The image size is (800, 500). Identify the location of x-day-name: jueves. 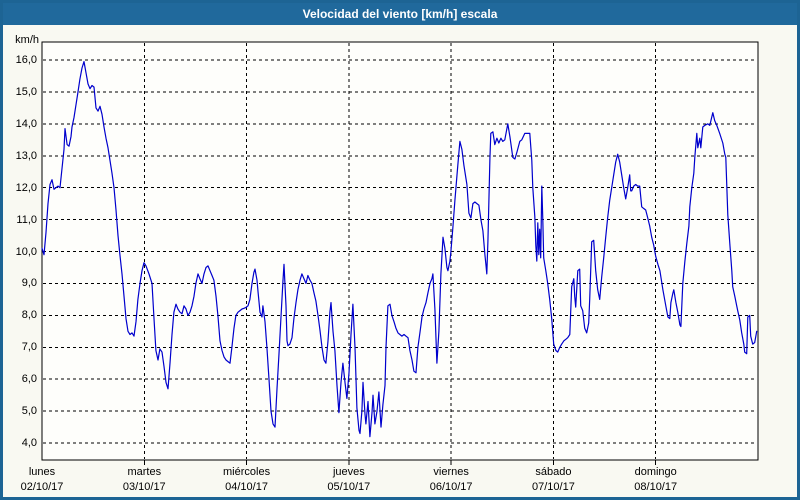
(348, 472).